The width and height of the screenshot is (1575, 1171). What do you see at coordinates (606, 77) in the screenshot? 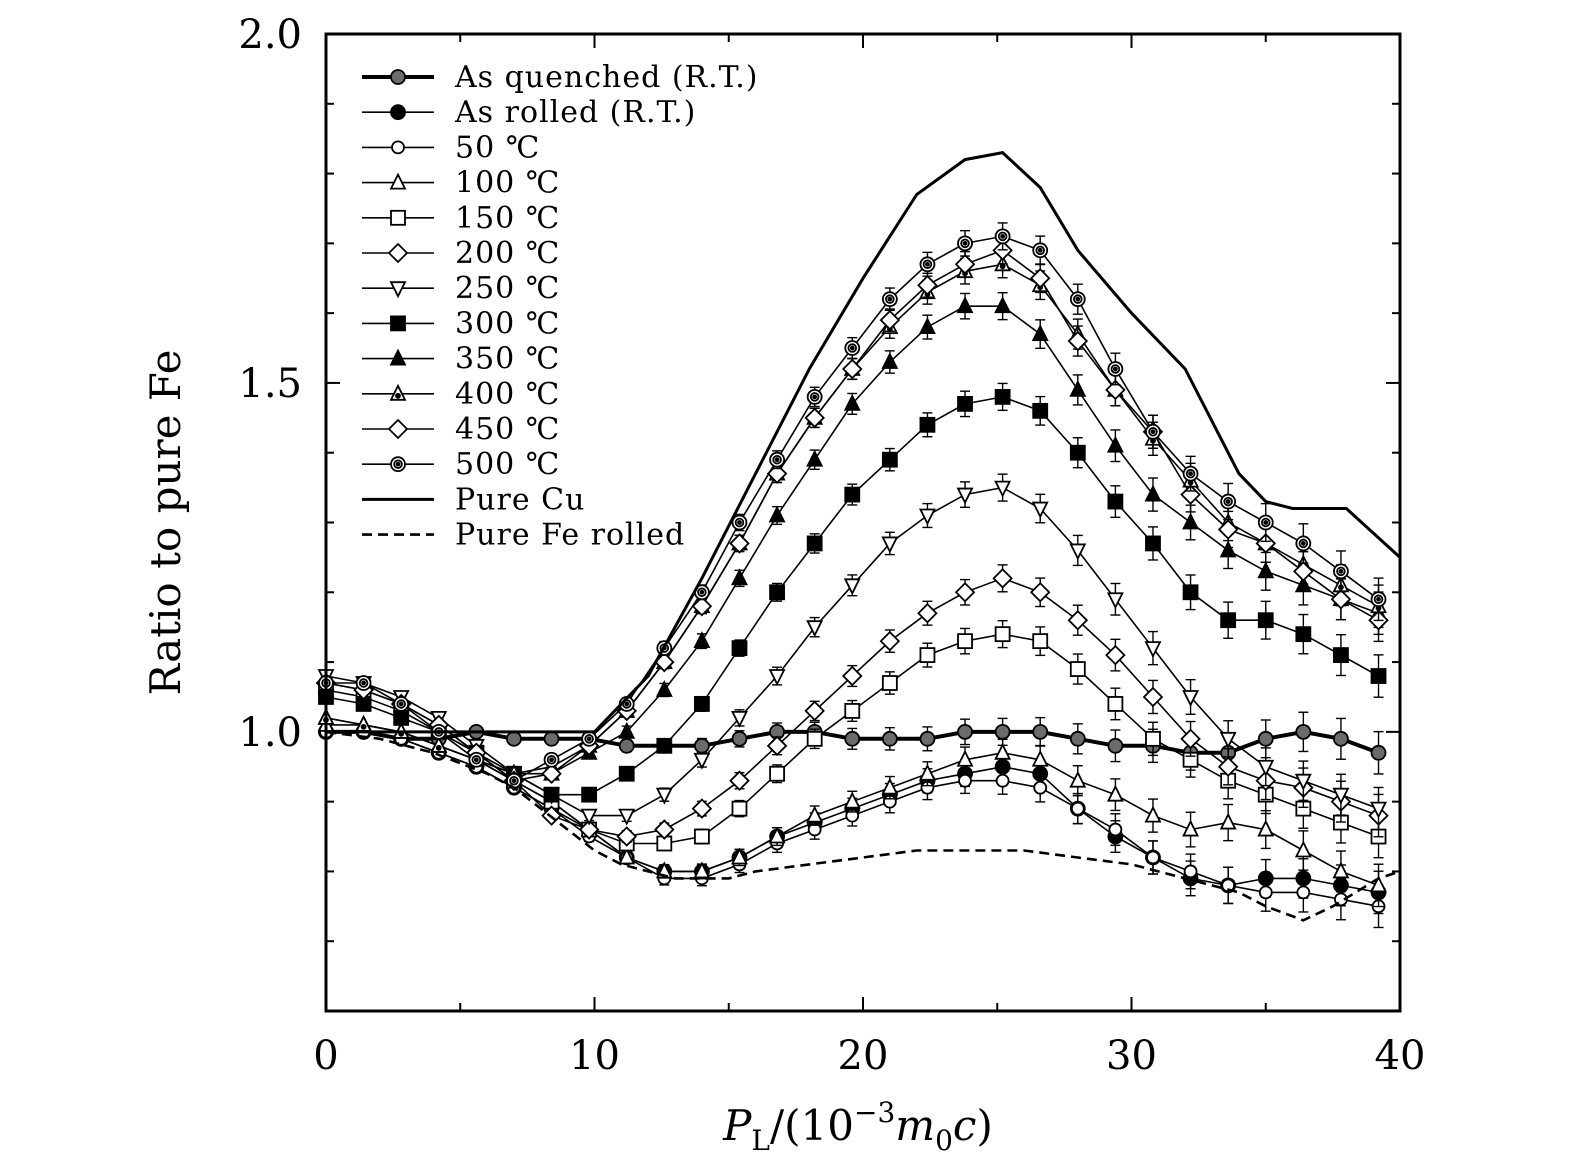
I see `legend-label: As quenched (R.T.)` at bounding box center [606, 77].